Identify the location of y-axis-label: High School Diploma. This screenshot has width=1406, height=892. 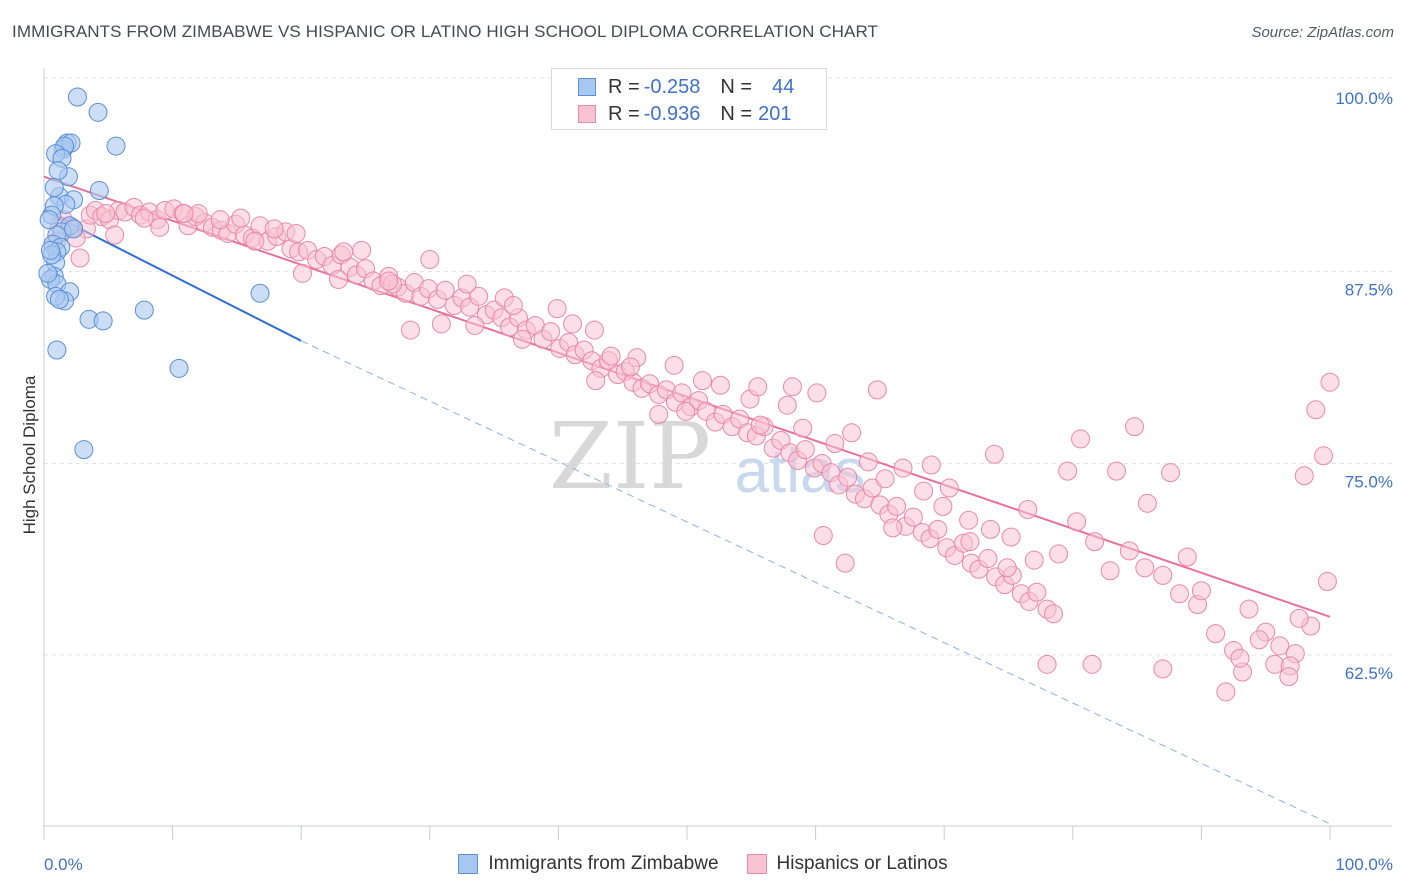
(29, 455).